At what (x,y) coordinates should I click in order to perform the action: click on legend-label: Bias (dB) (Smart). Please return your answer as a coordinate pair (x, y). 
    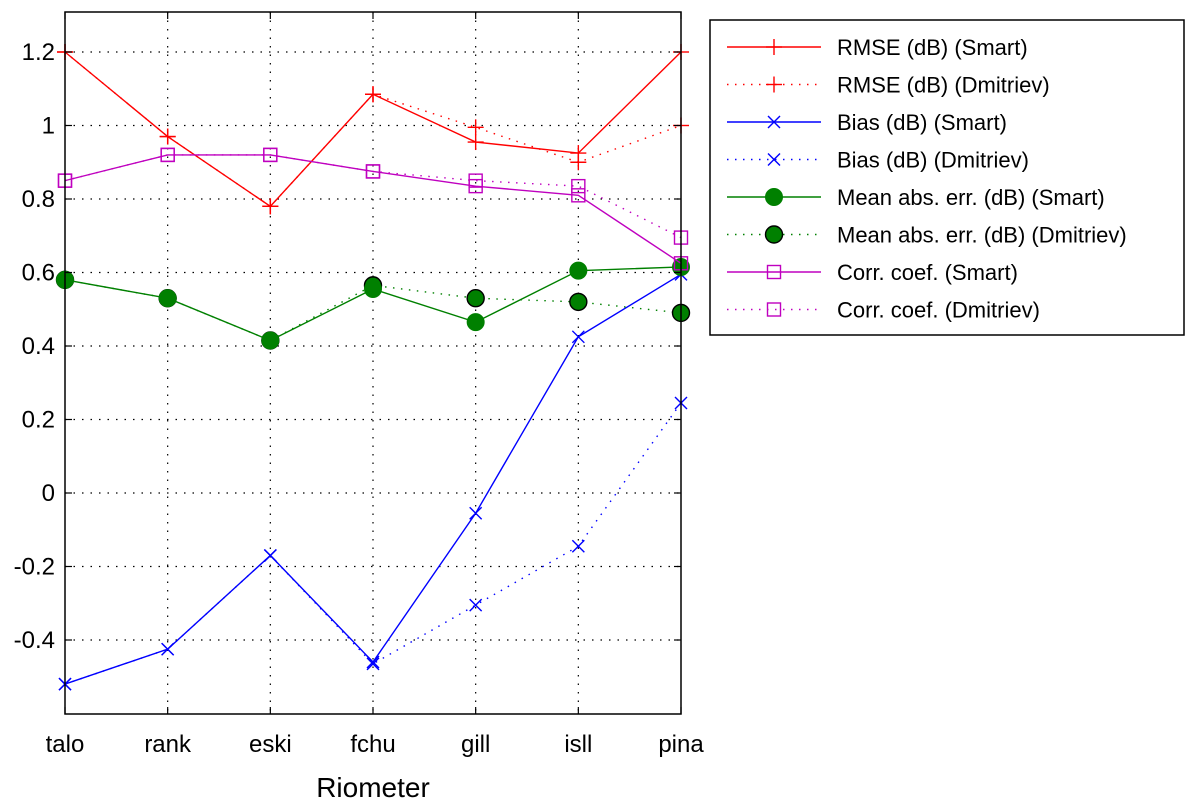
    Looking at the image, I should click on (922, 122).